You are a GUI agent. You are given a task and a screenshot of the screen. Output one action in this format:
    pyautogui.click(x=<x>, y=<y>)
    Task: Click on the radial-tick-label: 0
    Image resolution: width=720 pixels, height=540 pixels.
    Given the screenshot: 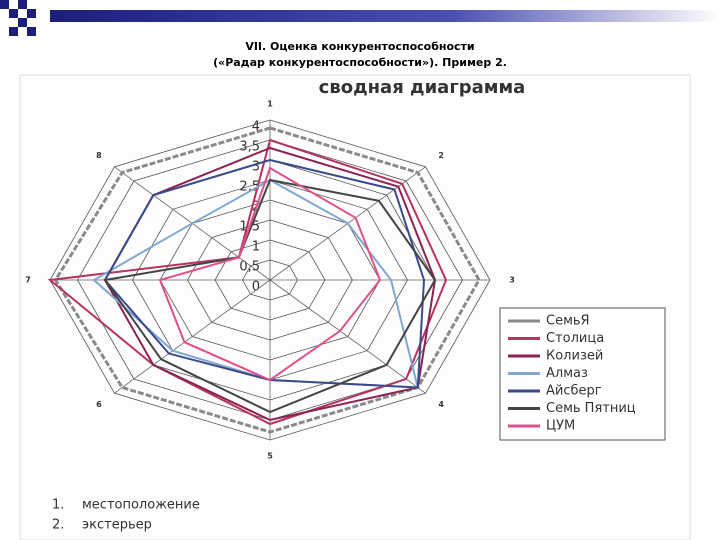 What is the action you would take?
    pyautogui.click(x=256, y=287)
    